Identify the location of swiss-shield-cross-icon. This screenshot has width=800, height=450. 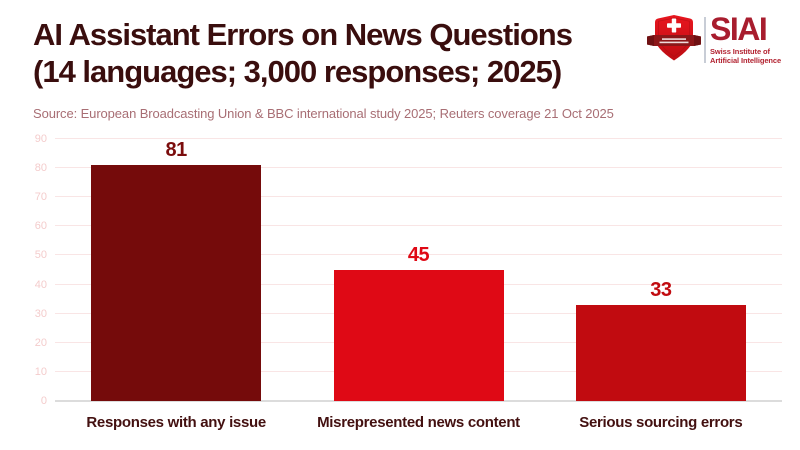
(674, 38).